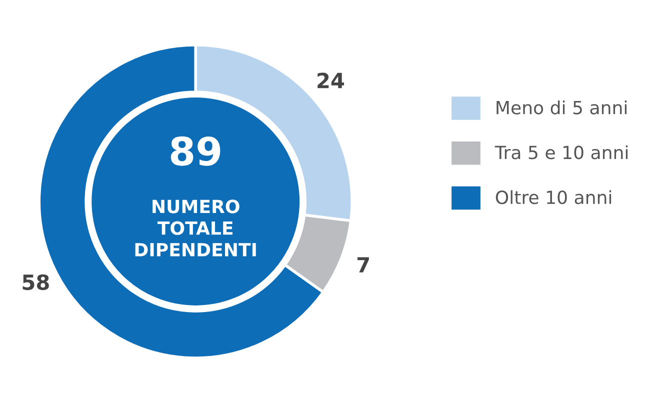 The height and width of the screenshot is (403, 652). Describe the element at coordinates (331, 80) in the screenshot. I see `data-label: 24` at that location.